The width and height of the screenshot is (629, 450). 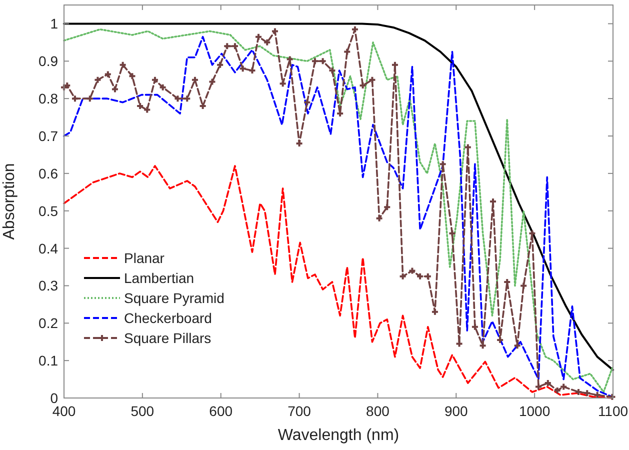 I want to click on x-tick-label: 600, so click(x=221, y=411).